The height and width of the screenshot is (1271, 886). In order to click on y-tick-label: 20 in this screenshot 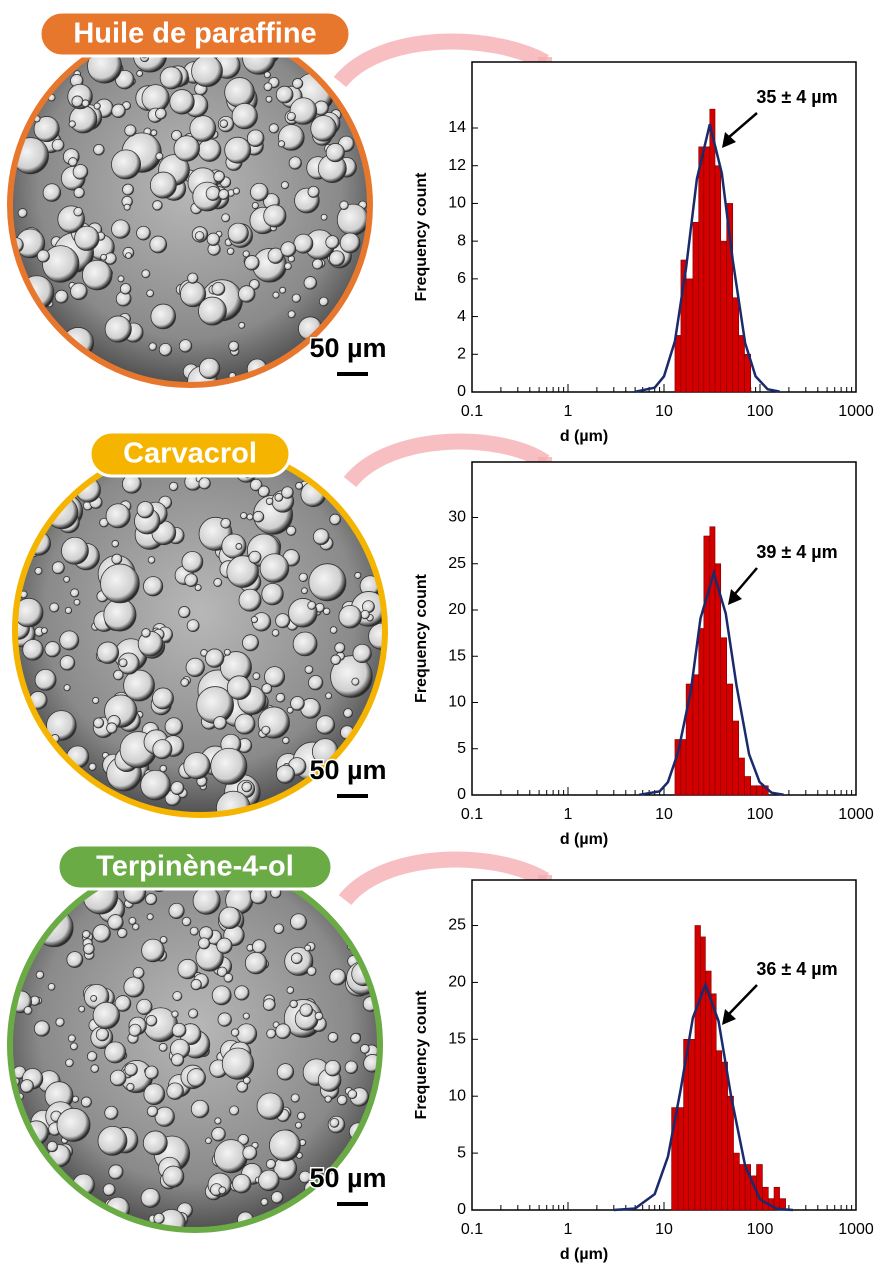, I will do `click(457, 982)`.